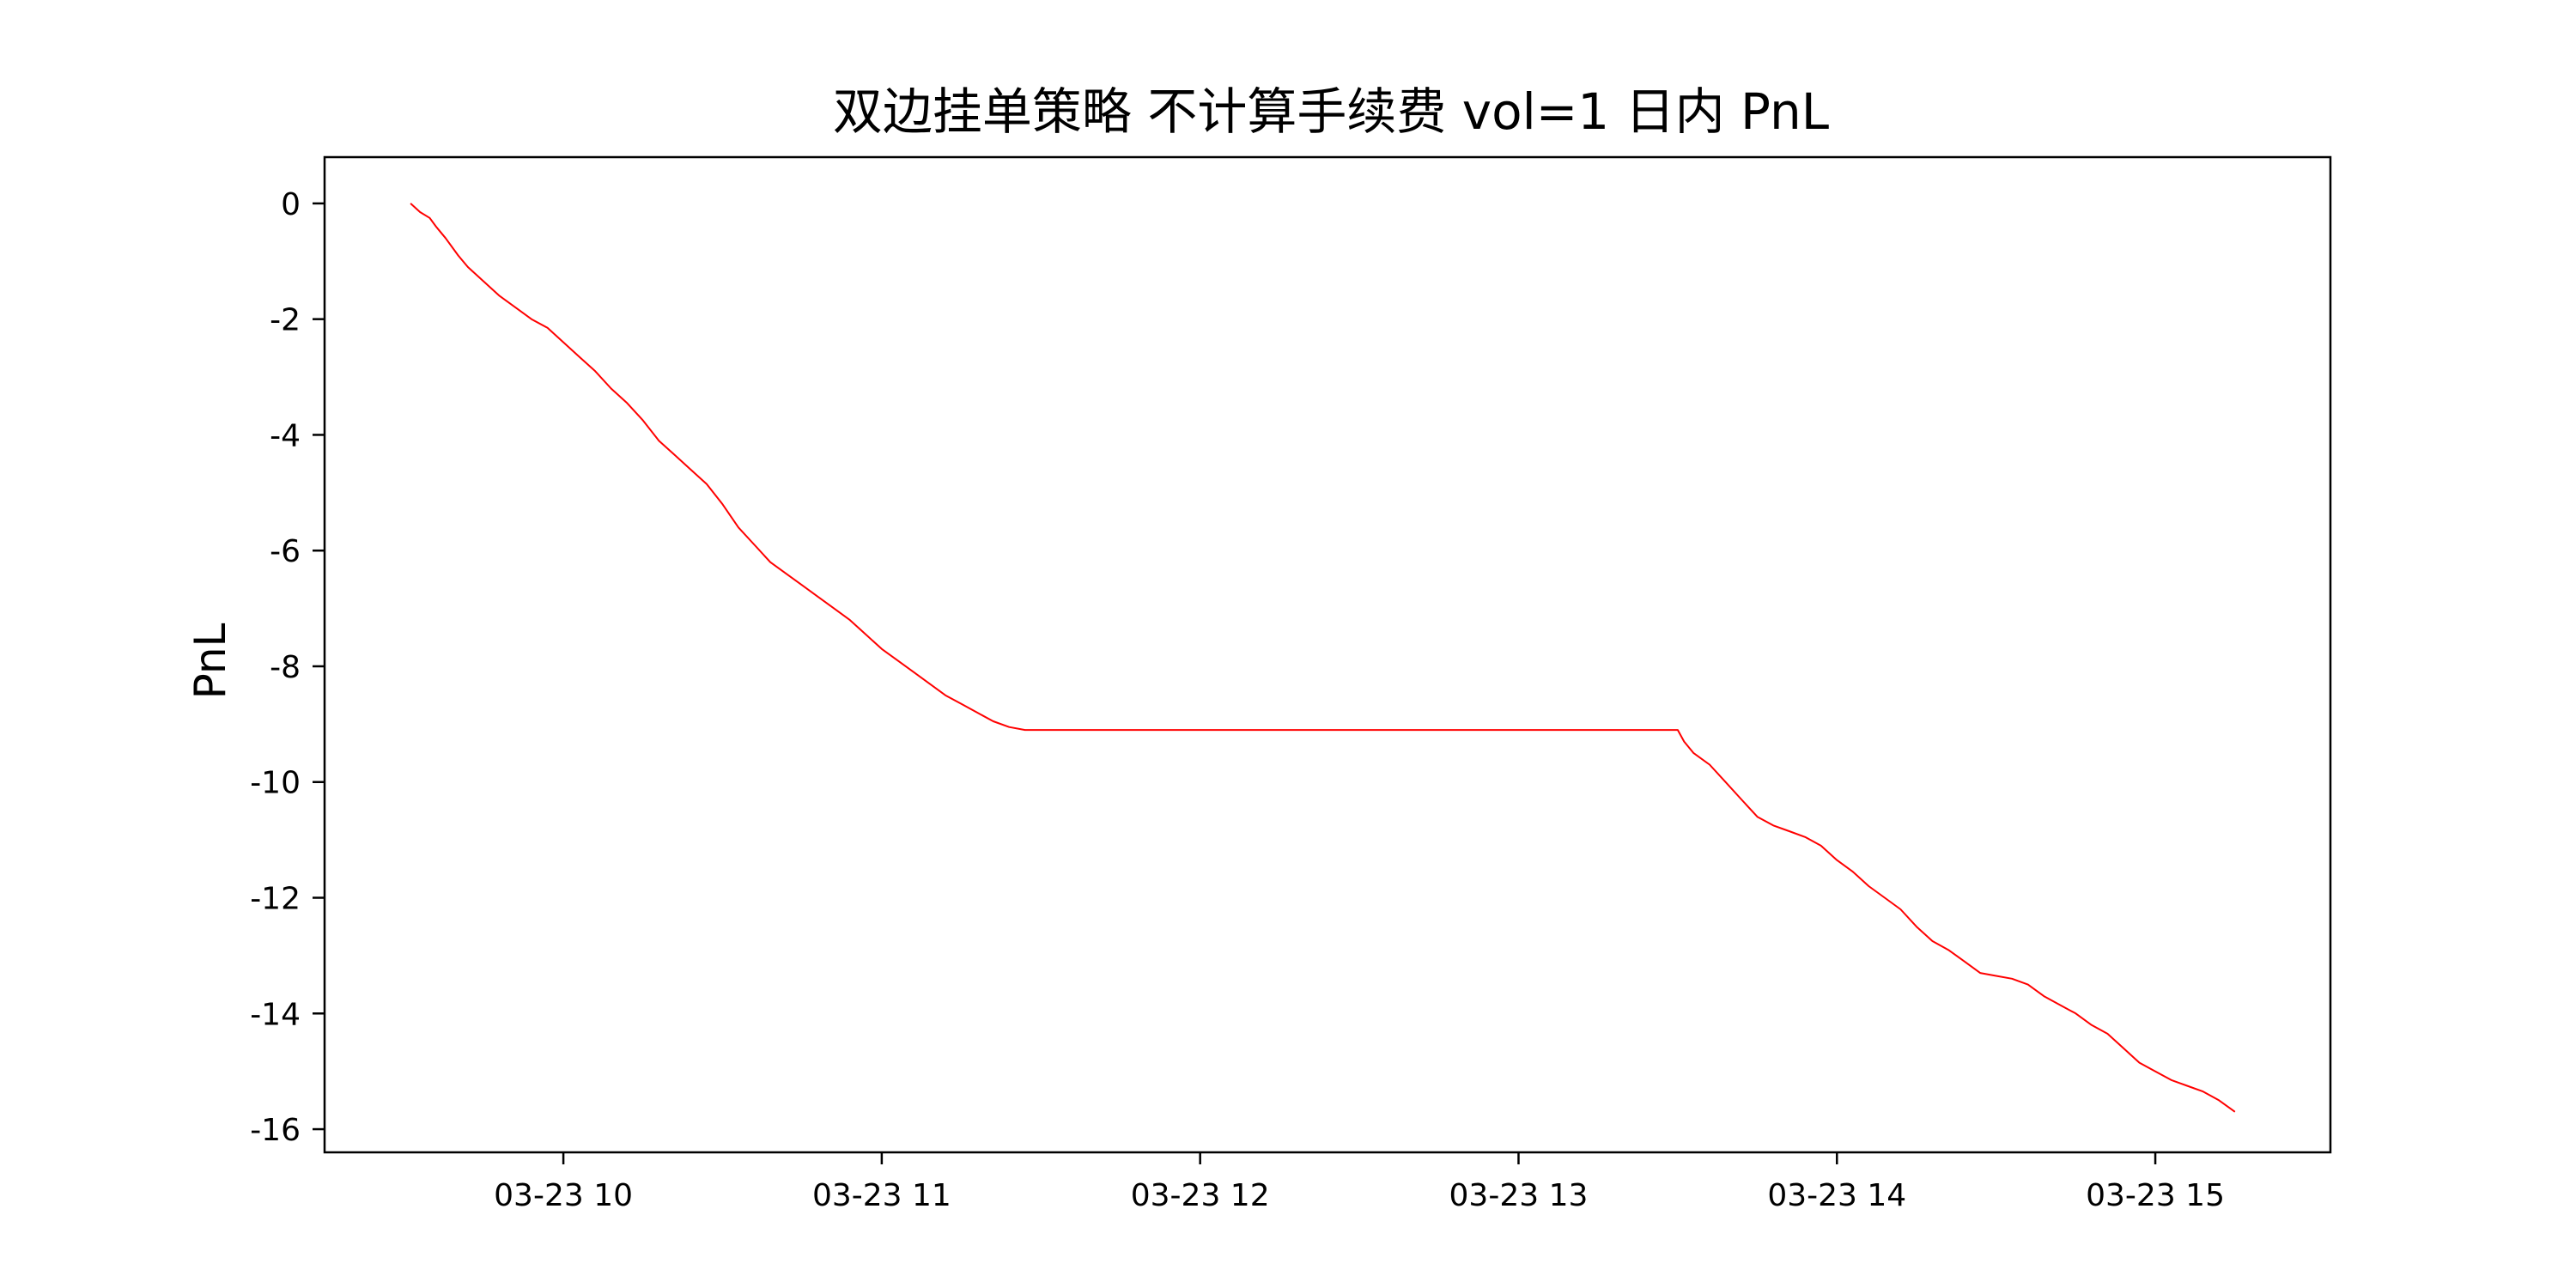 The height and width of the screenshot is (1288, 2576). I want to click on y-axis-ticks: 0 -2 -4 -6 -8 -10 -12 -14 -16, so click(287, 667).